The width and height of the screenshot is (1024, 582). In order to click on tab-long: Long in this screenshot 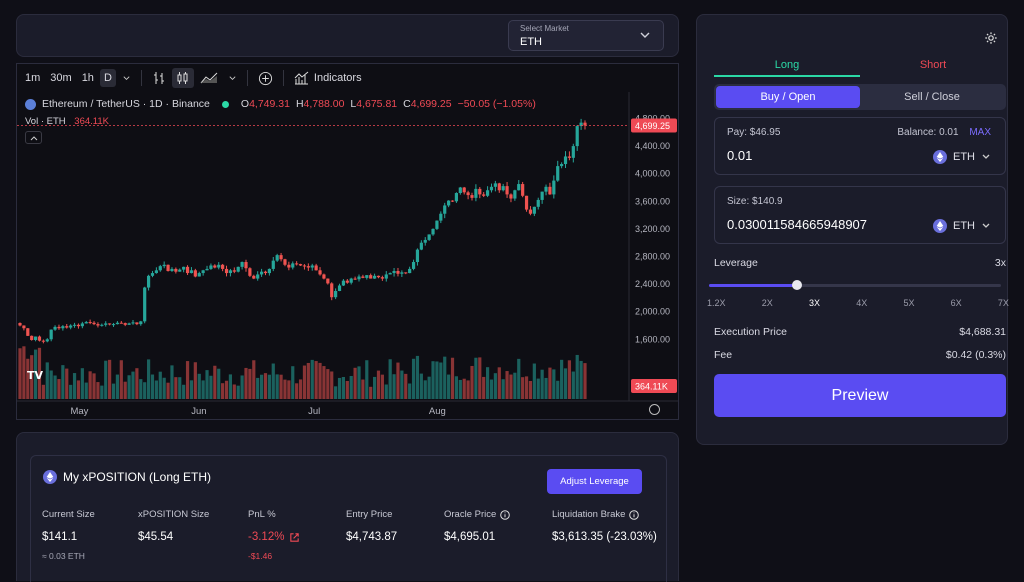, I will do `click(787, 66)`.